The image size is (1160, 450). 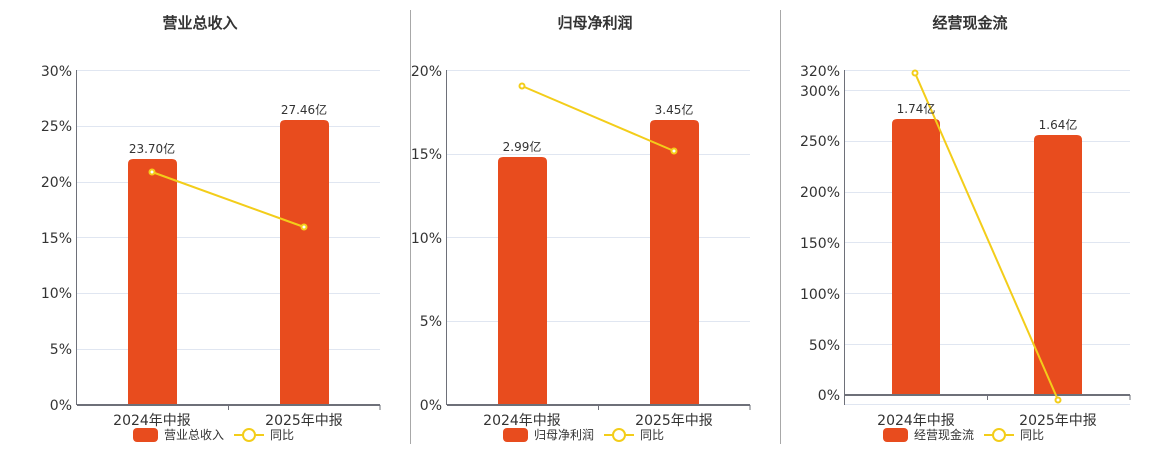 I want to click on y-tick-labels: 0% 5% 10% 15% 20%, so click(x=426, y=239).